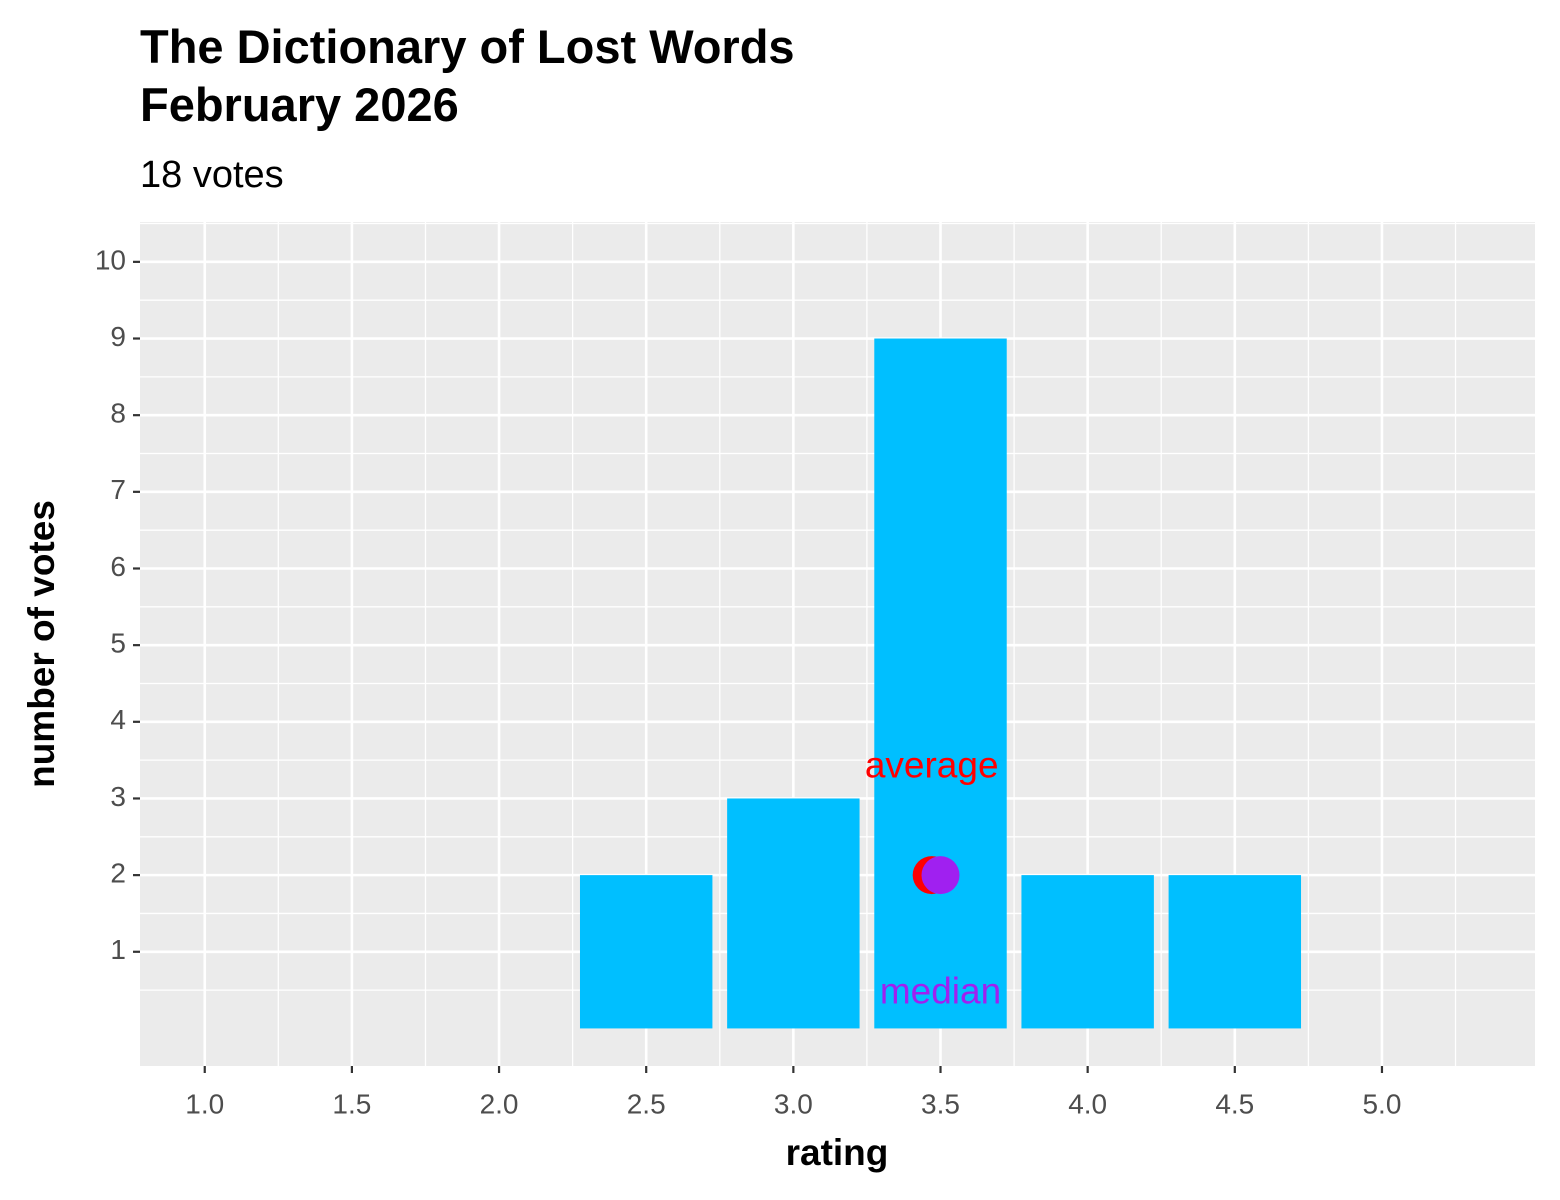 This screenshot has height=1200, width=1560. I want to click on x-tick-label: 2.5, so click(646, 1103).